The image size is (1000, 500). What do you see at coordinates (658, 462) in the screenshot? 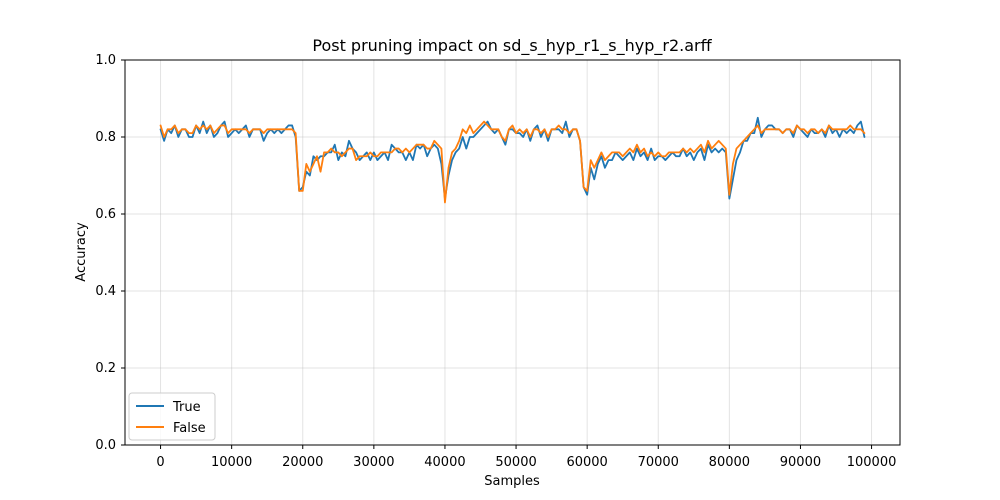
I see `x-tick-label: 70000` at bounding box center [658, 462].